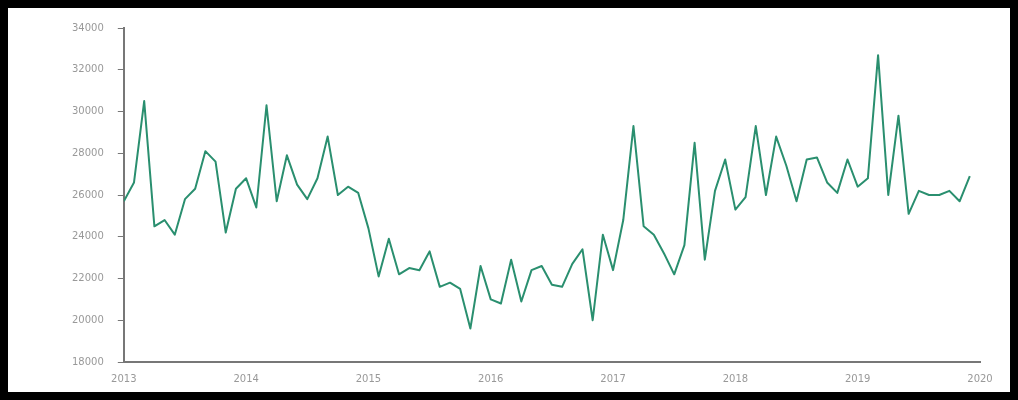 This screenshot has height=400, width=1018. Describe the element at coordinates (246, 378) in the screenshot. I see `x-tick-label: 2014` at that location.